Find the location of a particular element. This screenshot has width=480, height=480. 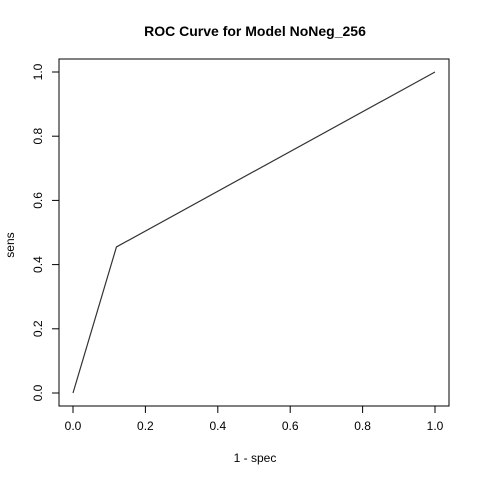

y-axis-label: sens is located at coordinates (10, 244).